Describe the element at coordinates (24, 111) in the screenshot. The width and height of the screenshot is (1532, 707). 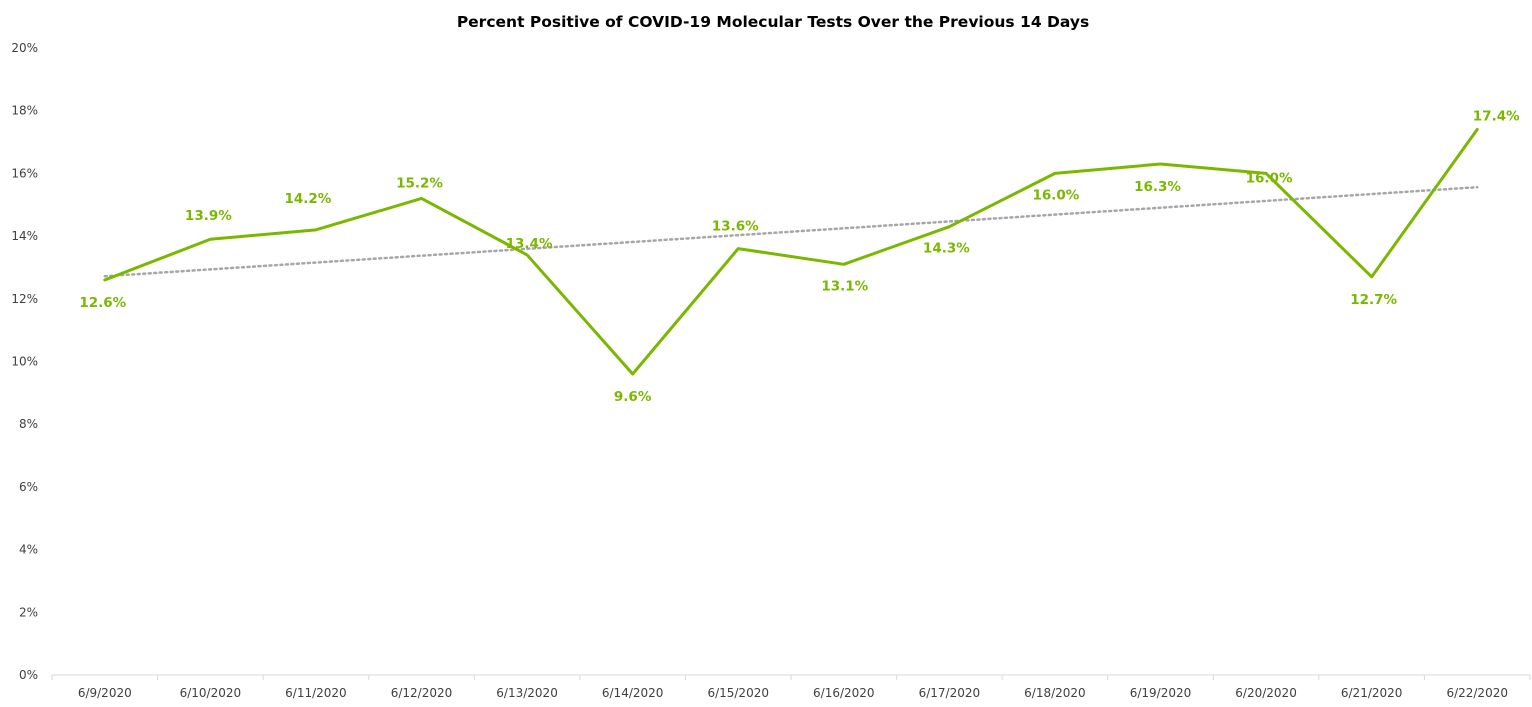
I see `y-tick-label: 18%` at that location.